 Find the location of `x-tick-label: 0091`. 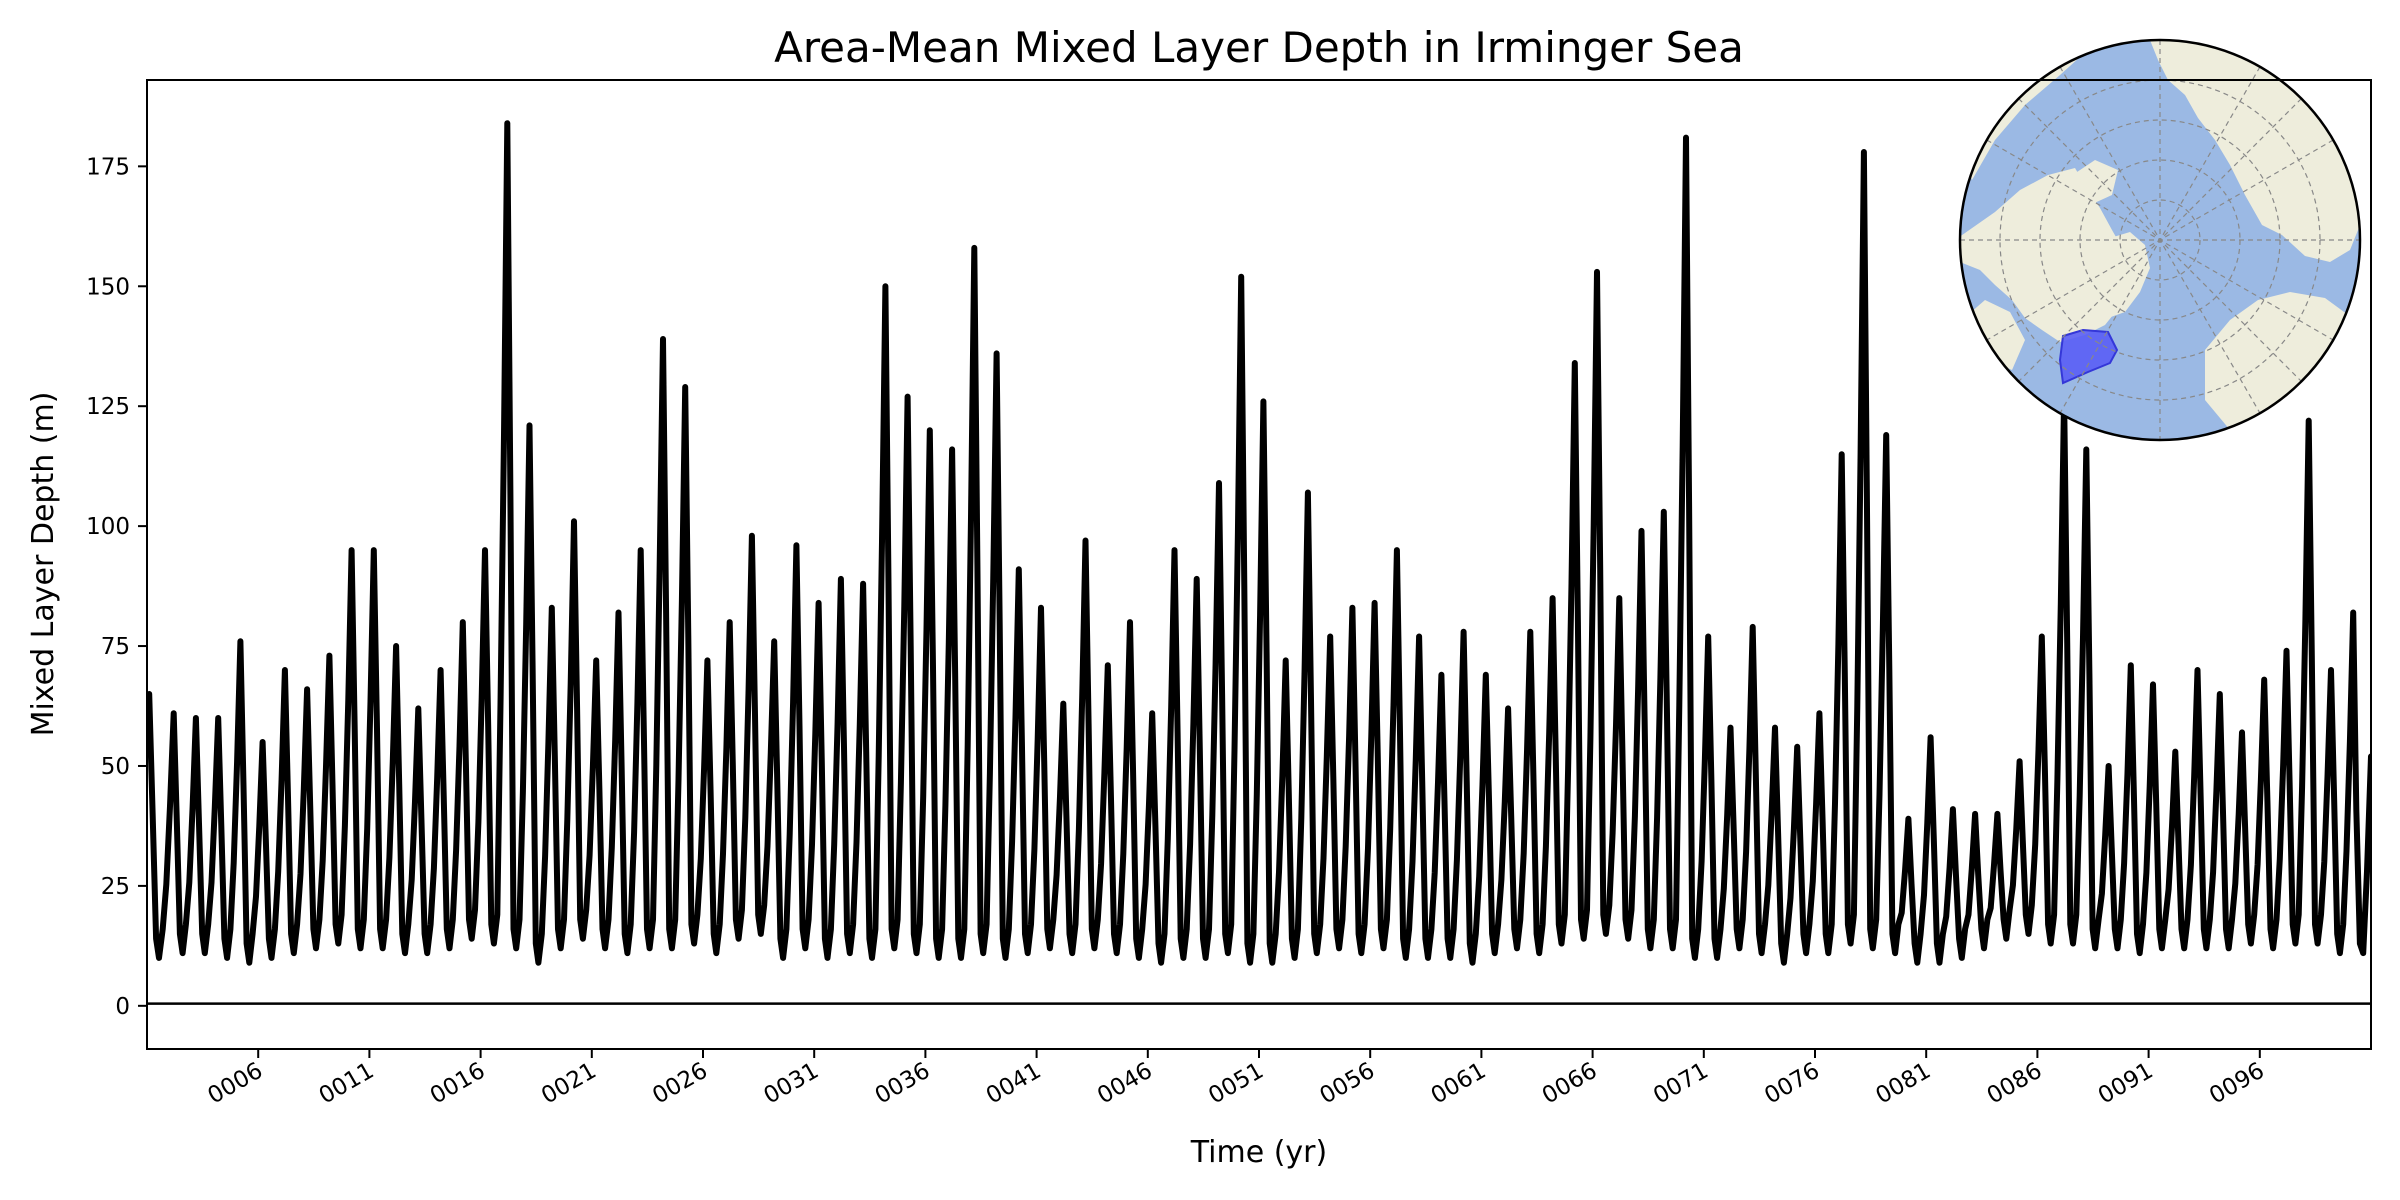

x-tick-label: 0091 is located at coordinates (2126, 1084).